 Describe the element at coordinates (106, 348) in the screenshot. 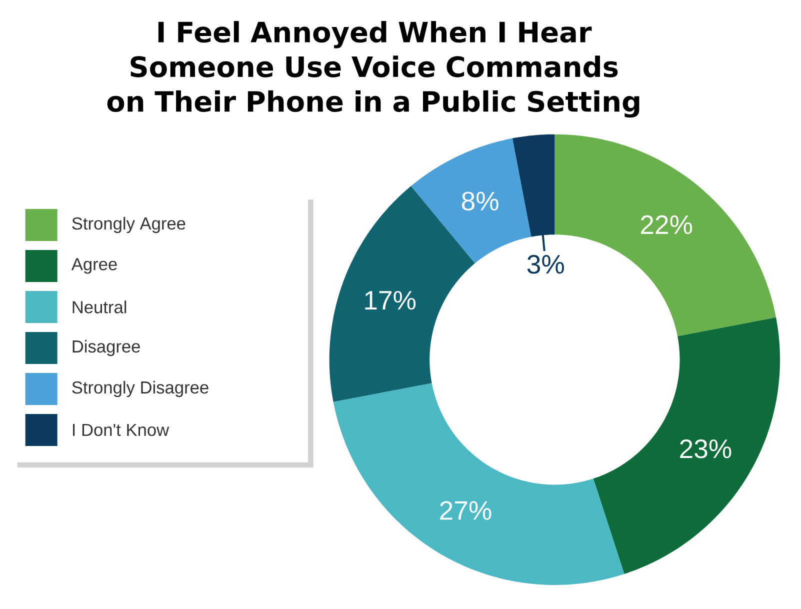

I see `legend-label: Disagree` at that location.